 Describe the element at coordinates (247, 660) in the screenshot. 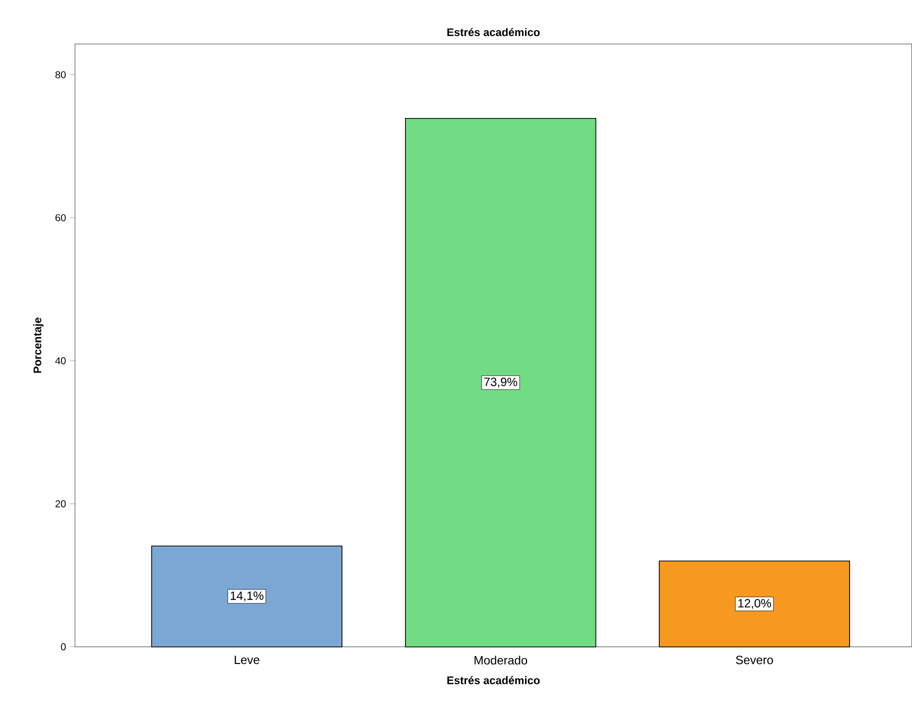

I see `x-tick-label: Leve` at that location.